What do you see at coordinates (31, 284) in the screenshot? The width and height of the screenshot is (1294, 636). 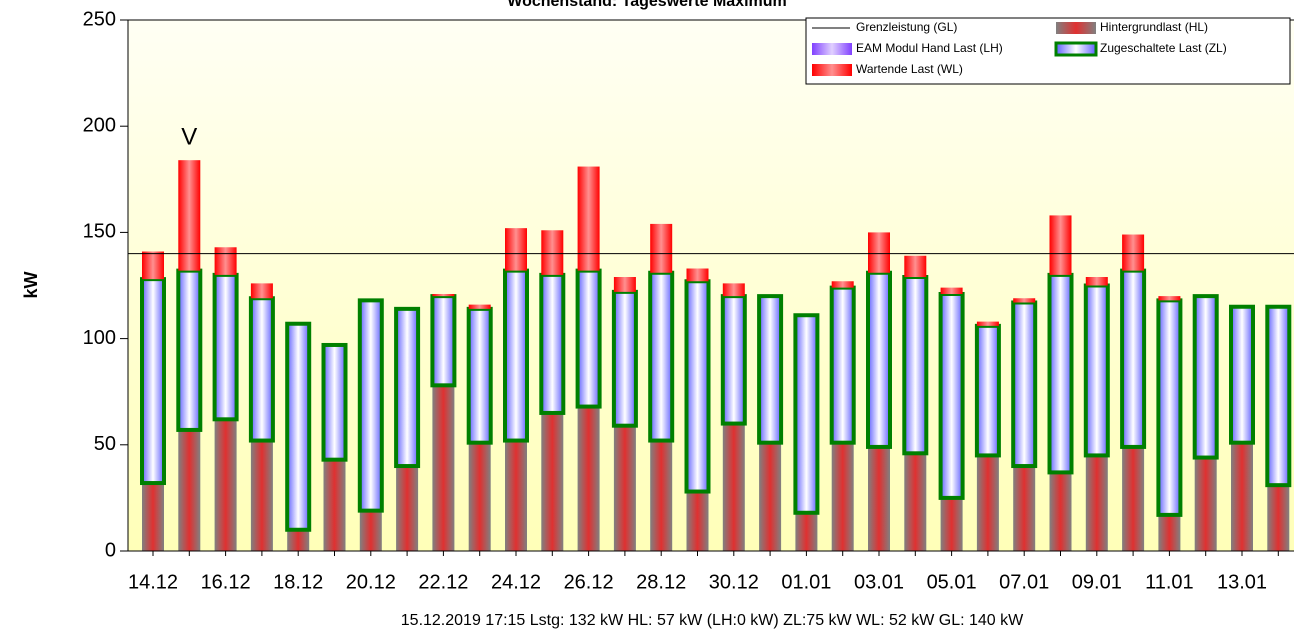 I see `y-axis-label: kW` at bounding box center [31, 284].